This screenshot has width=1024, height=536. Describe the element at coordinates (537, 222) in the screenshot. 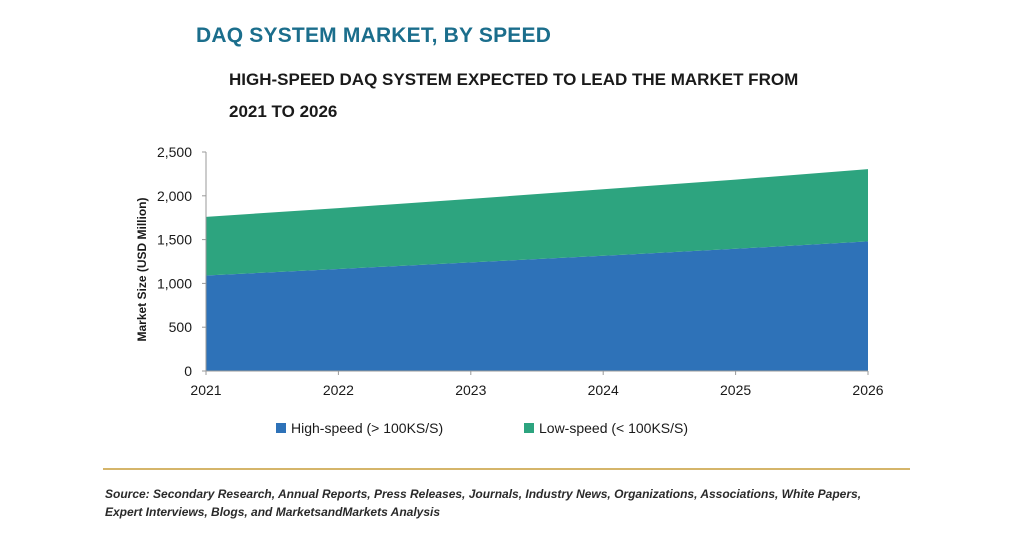

I see `area-series-low-speed` at that location.